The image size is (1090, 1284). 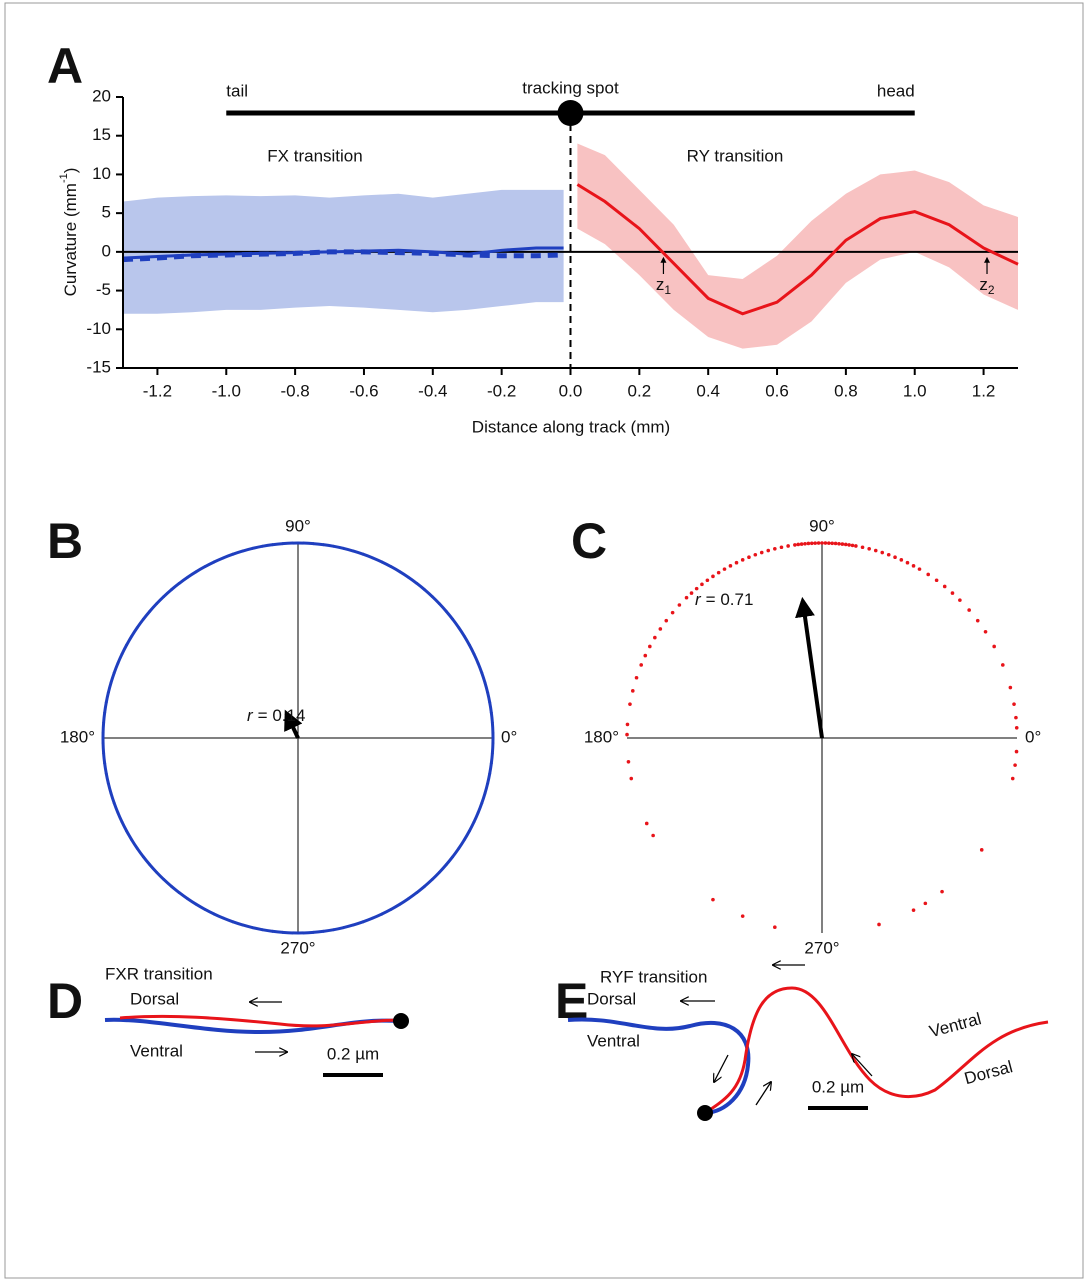 I want to click on x-axis-label: Distance along track (mm), so click(x=571, y=426).